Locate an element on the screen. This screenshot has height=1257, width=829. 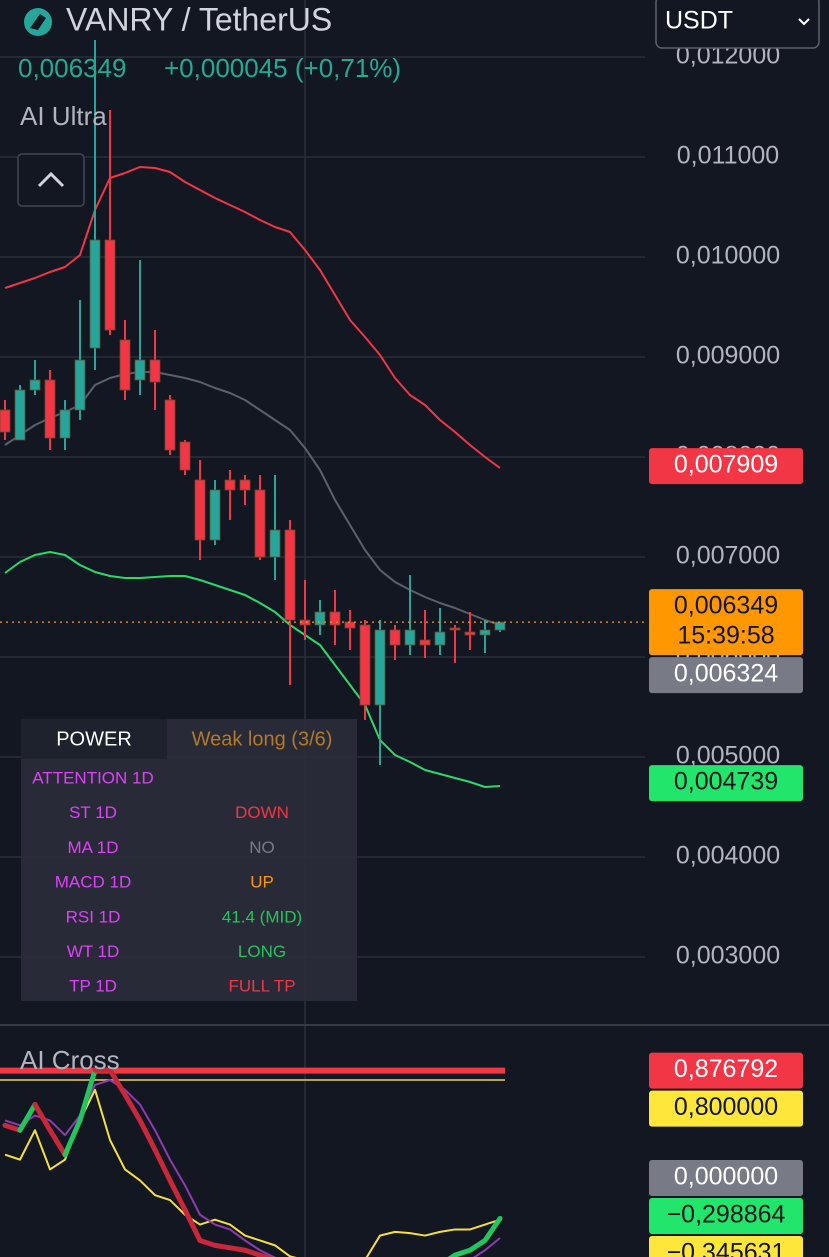
table-title: POWER is located at coordinates (94, 739).